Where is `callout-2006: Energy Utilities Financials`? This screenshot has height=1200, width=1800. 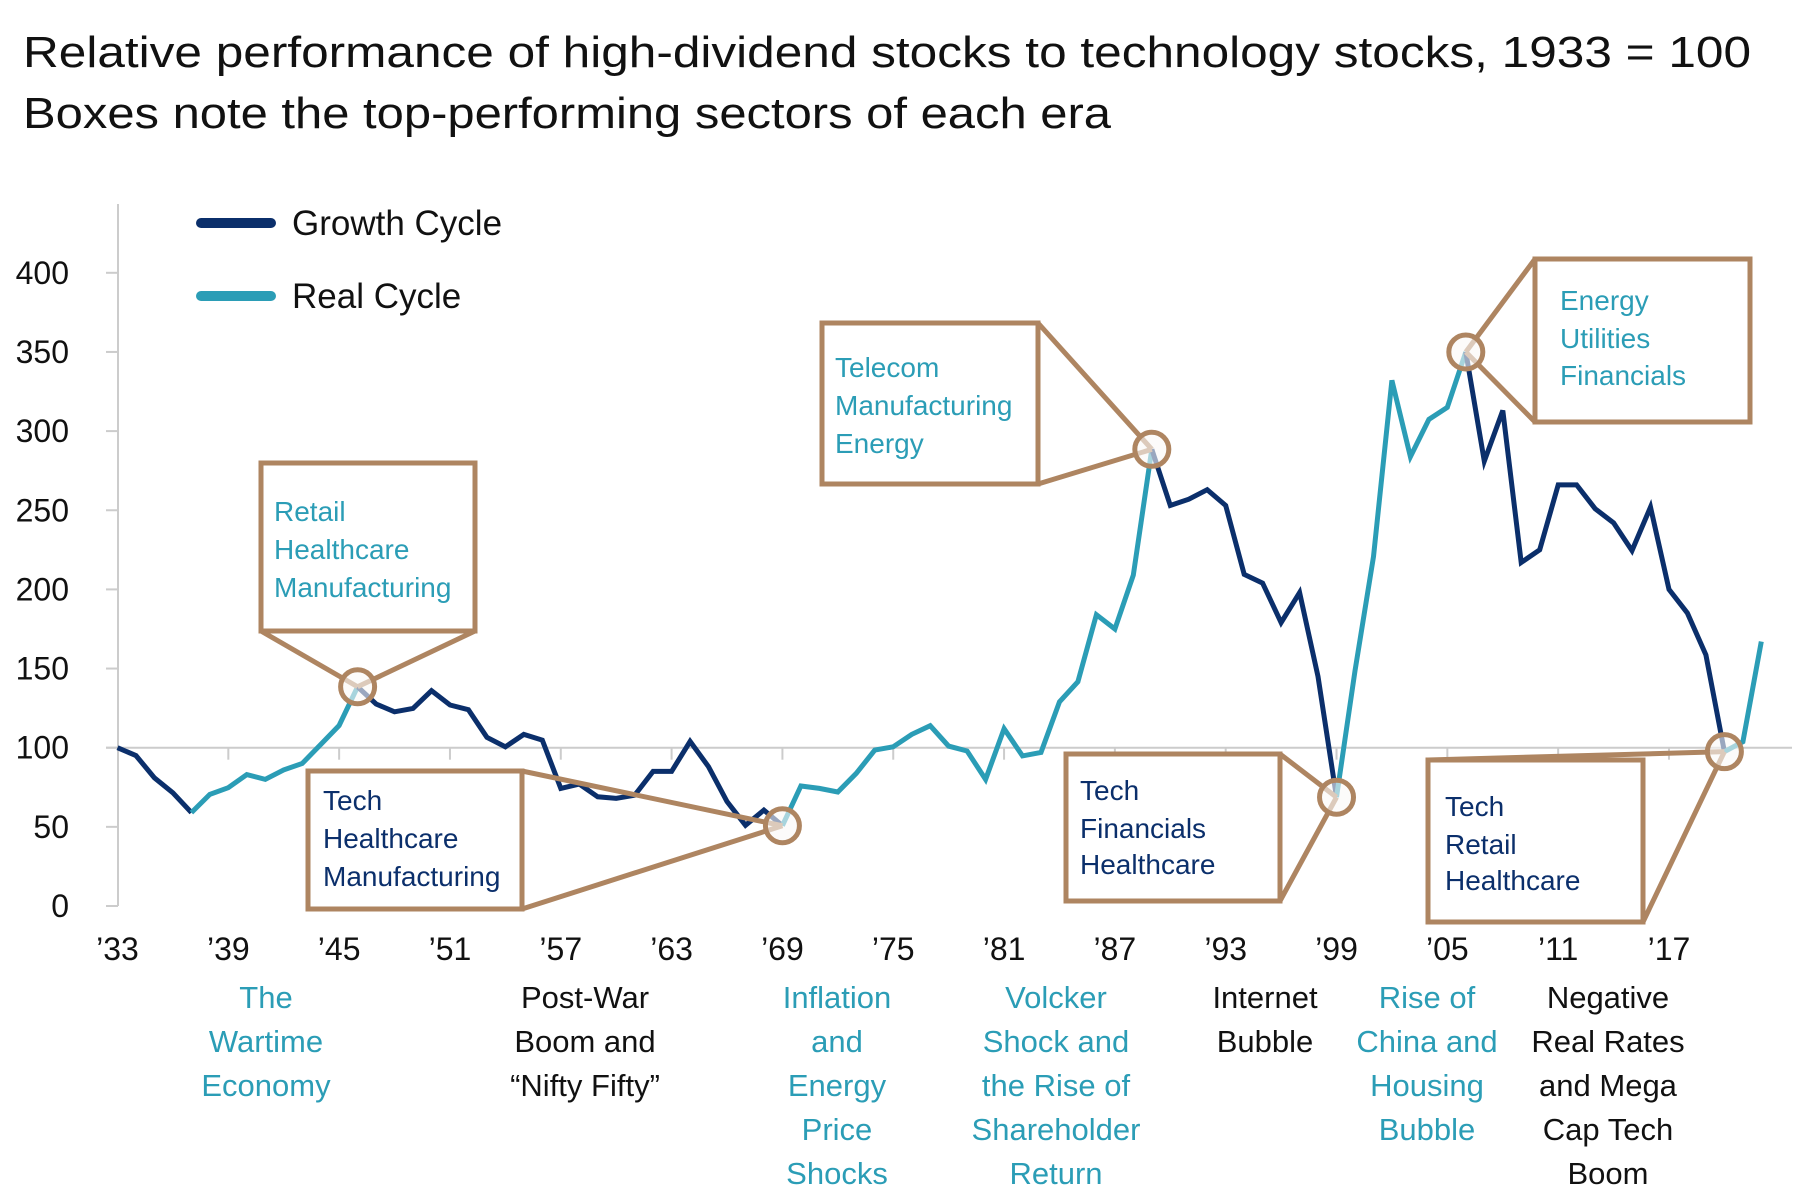
callout-2006: Energy Utilities Financials is located at coordinates (1599, 340).